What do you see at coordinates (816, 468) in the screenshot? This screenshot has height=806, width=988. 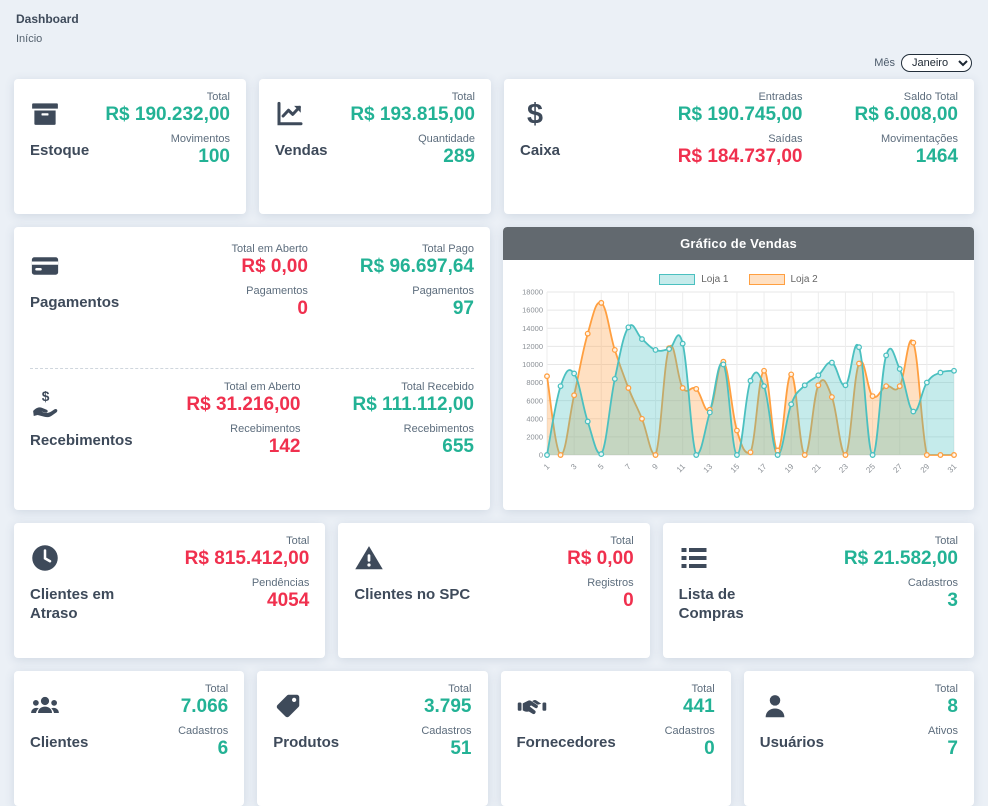 I see `svg-text: 21` at bounding box center [816, 468].